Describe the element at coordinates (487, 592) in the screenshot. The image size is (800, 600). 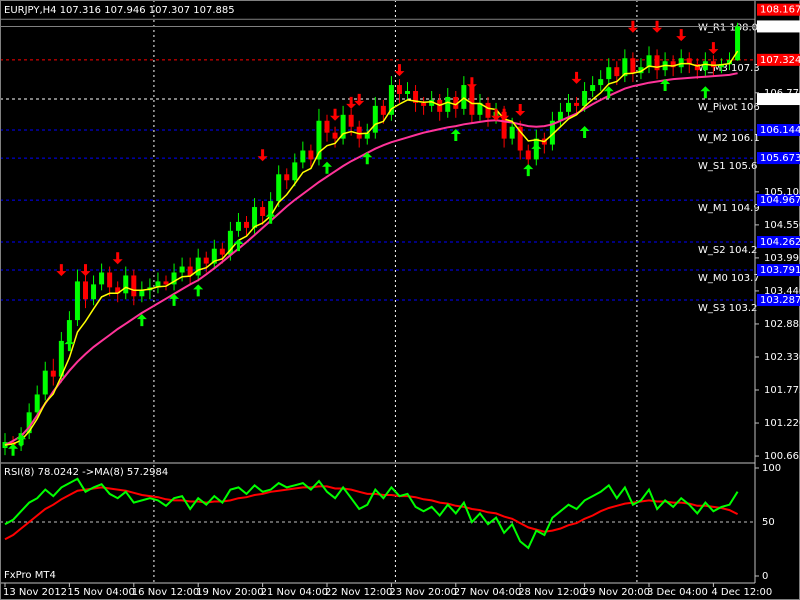
I see `x-tick-label: 27 Nov 04:00` at that location.